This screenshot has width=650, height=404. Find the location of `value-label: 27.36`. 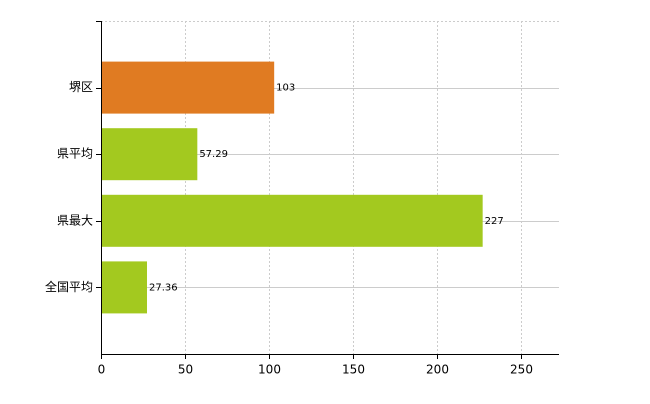

value-label: 27.36 is located at coordinates (163, 287).